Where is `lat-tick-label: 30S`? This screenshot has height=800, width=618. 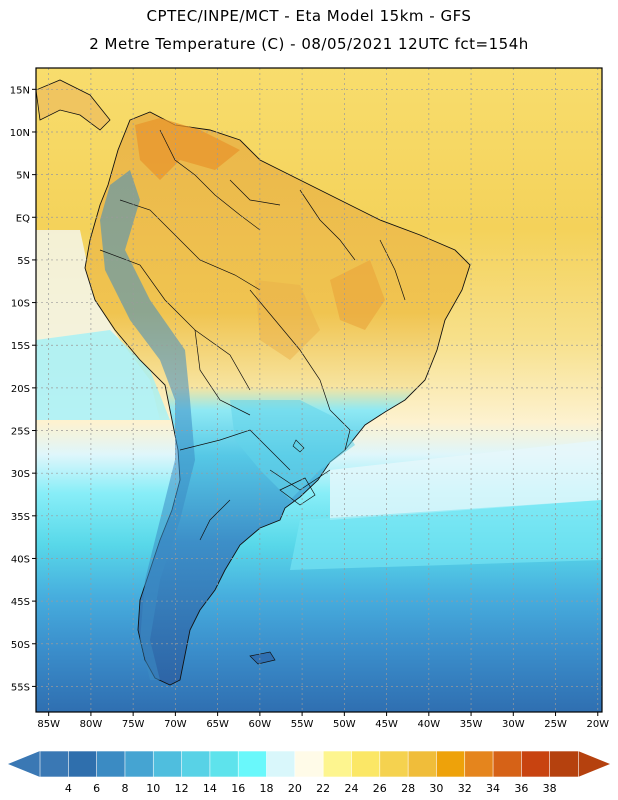
lat-tick-label: 30S is located at coordinates (20, 474).